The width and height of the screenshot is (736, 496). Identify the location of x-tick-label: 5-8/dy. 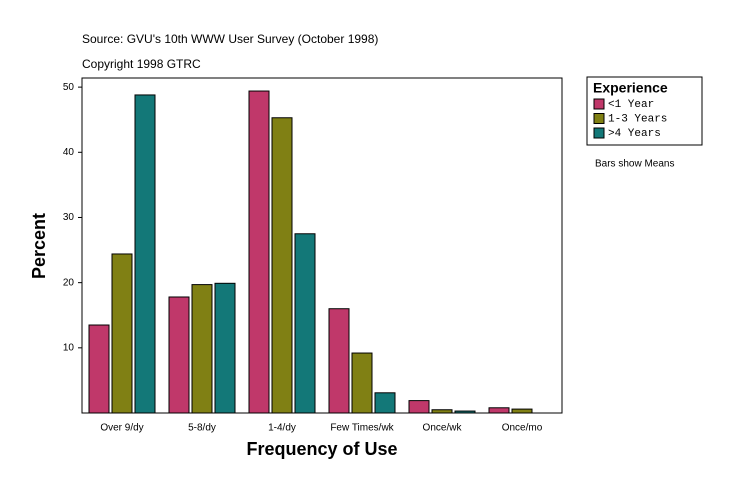
(202, 428).